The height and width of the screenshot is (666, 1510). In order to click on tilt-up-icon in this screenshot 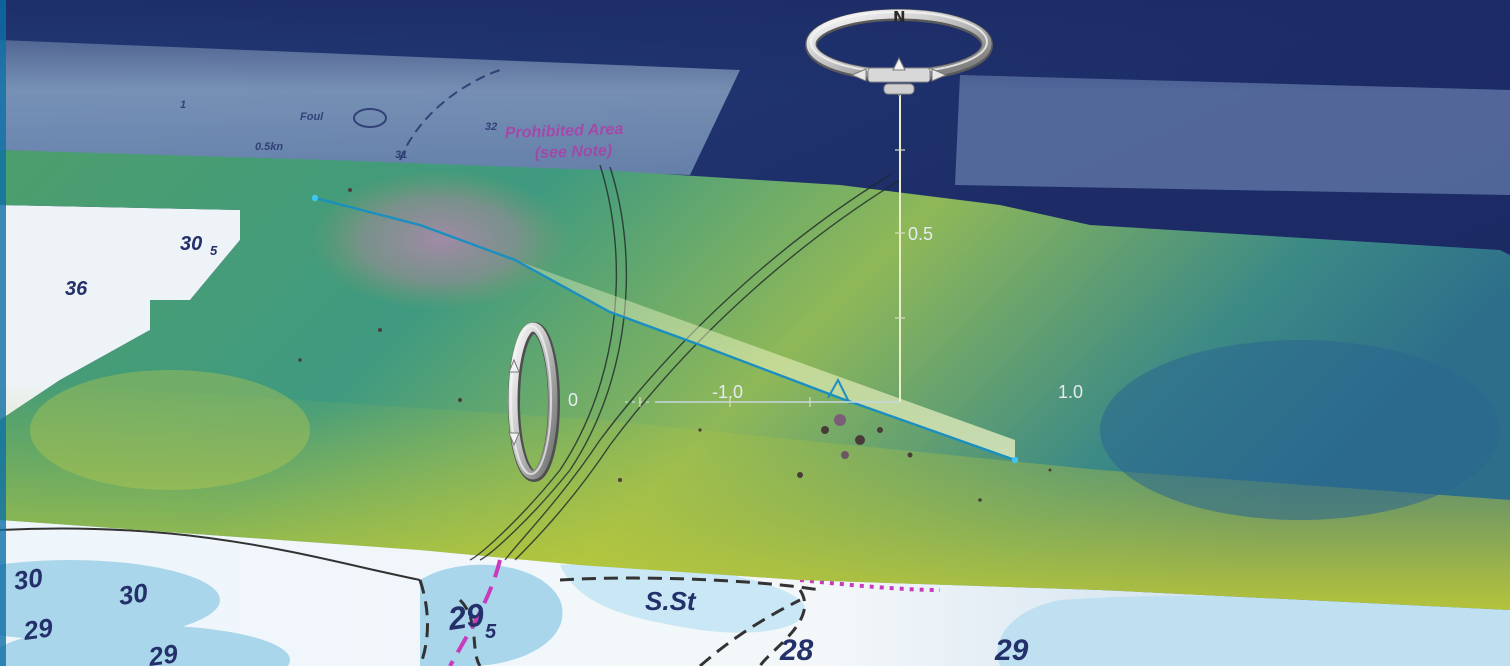, I will do `click(899, 63)`.